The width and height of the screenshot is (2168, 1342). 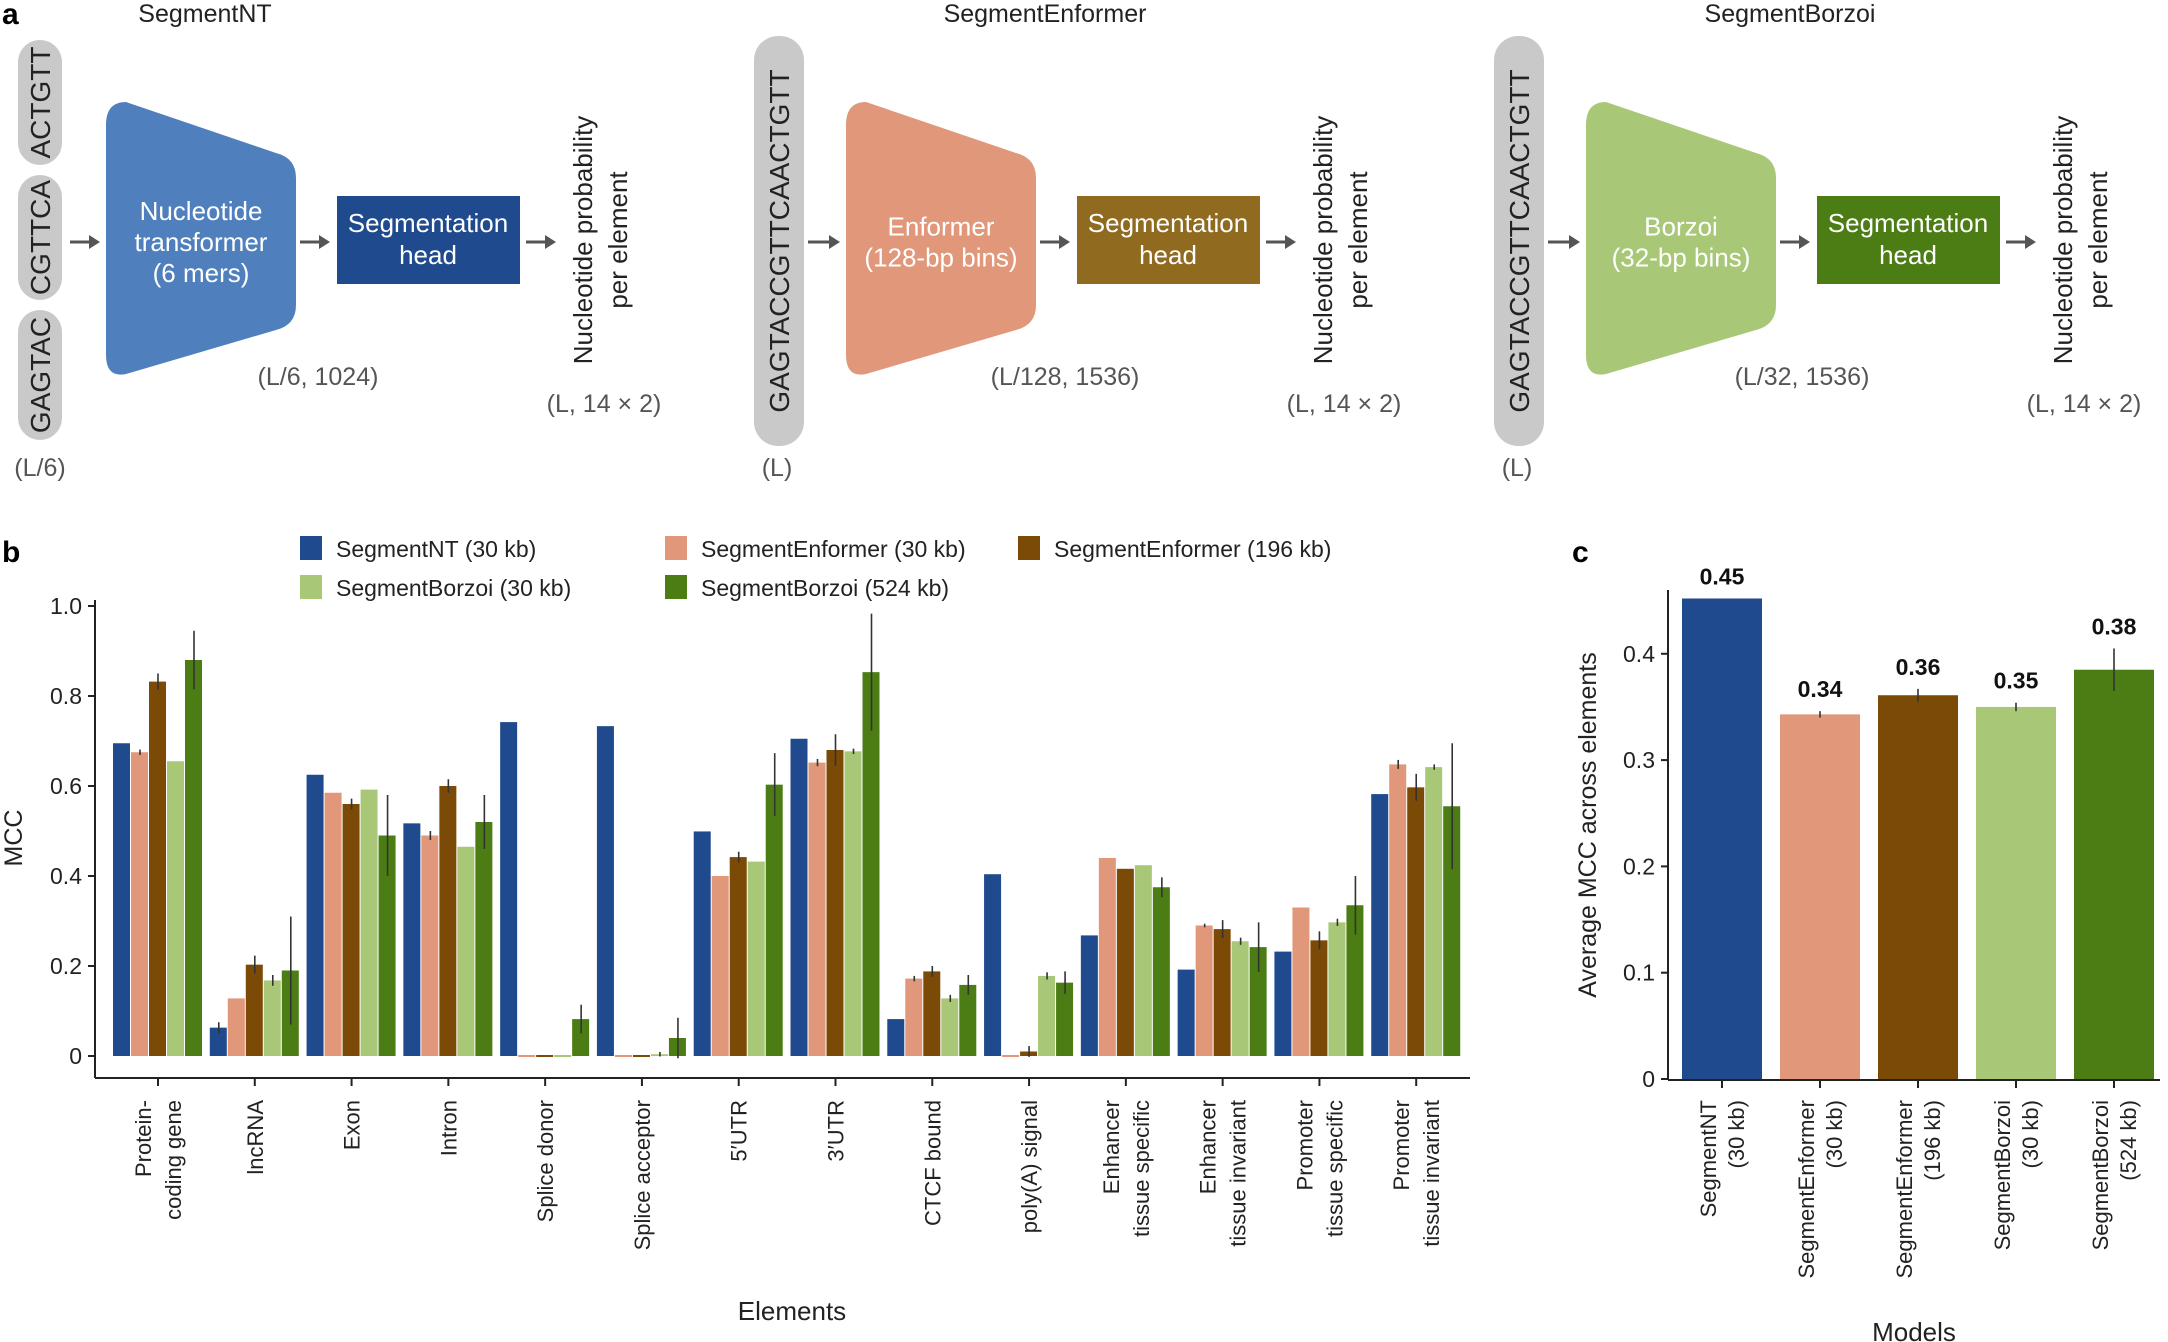 I want to click on x-tick-label: 3′UTR, so click(x=836, y=1131).